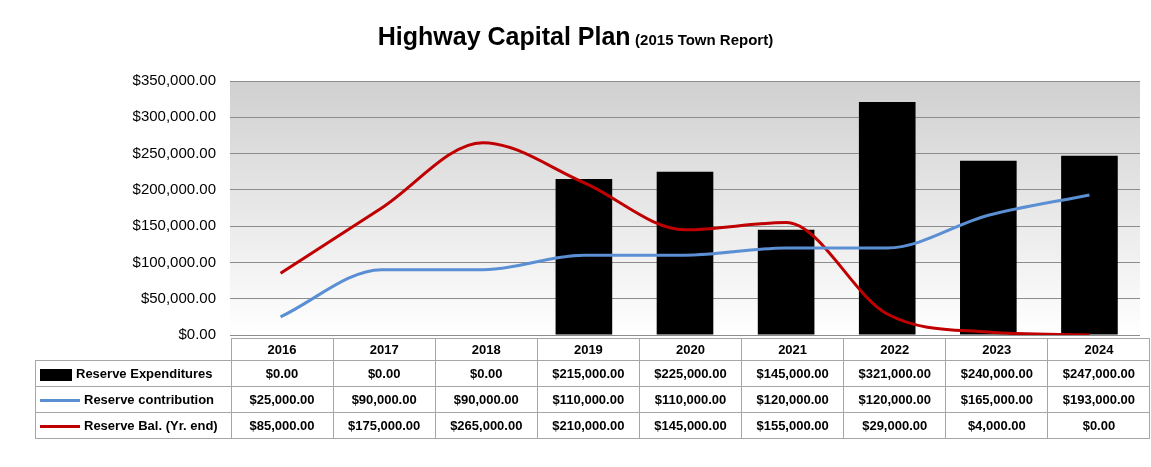 The width and height of the screenshot is (1151, 467). I want to click on x-tick-label: 2024, so click(1098, 349).